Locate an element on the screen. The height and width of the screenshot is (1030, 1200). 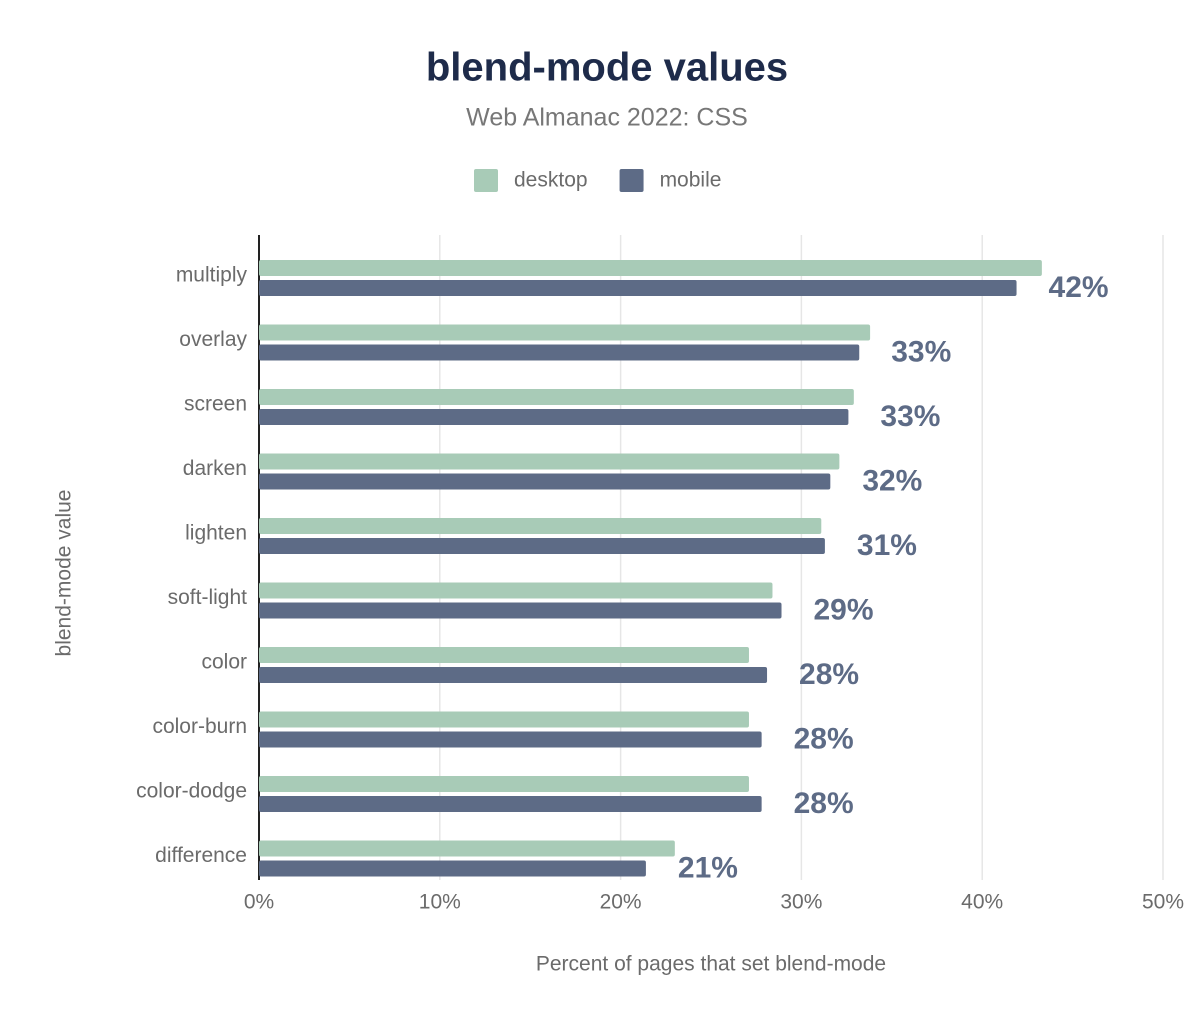
y-tick-label: multiply is located at coordinates (212, 275).